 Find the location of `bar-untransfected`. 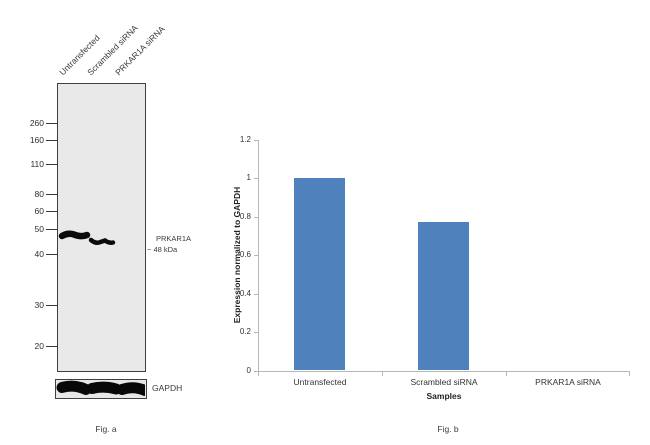

bar-untransfected is located at coordinates (319, 274).